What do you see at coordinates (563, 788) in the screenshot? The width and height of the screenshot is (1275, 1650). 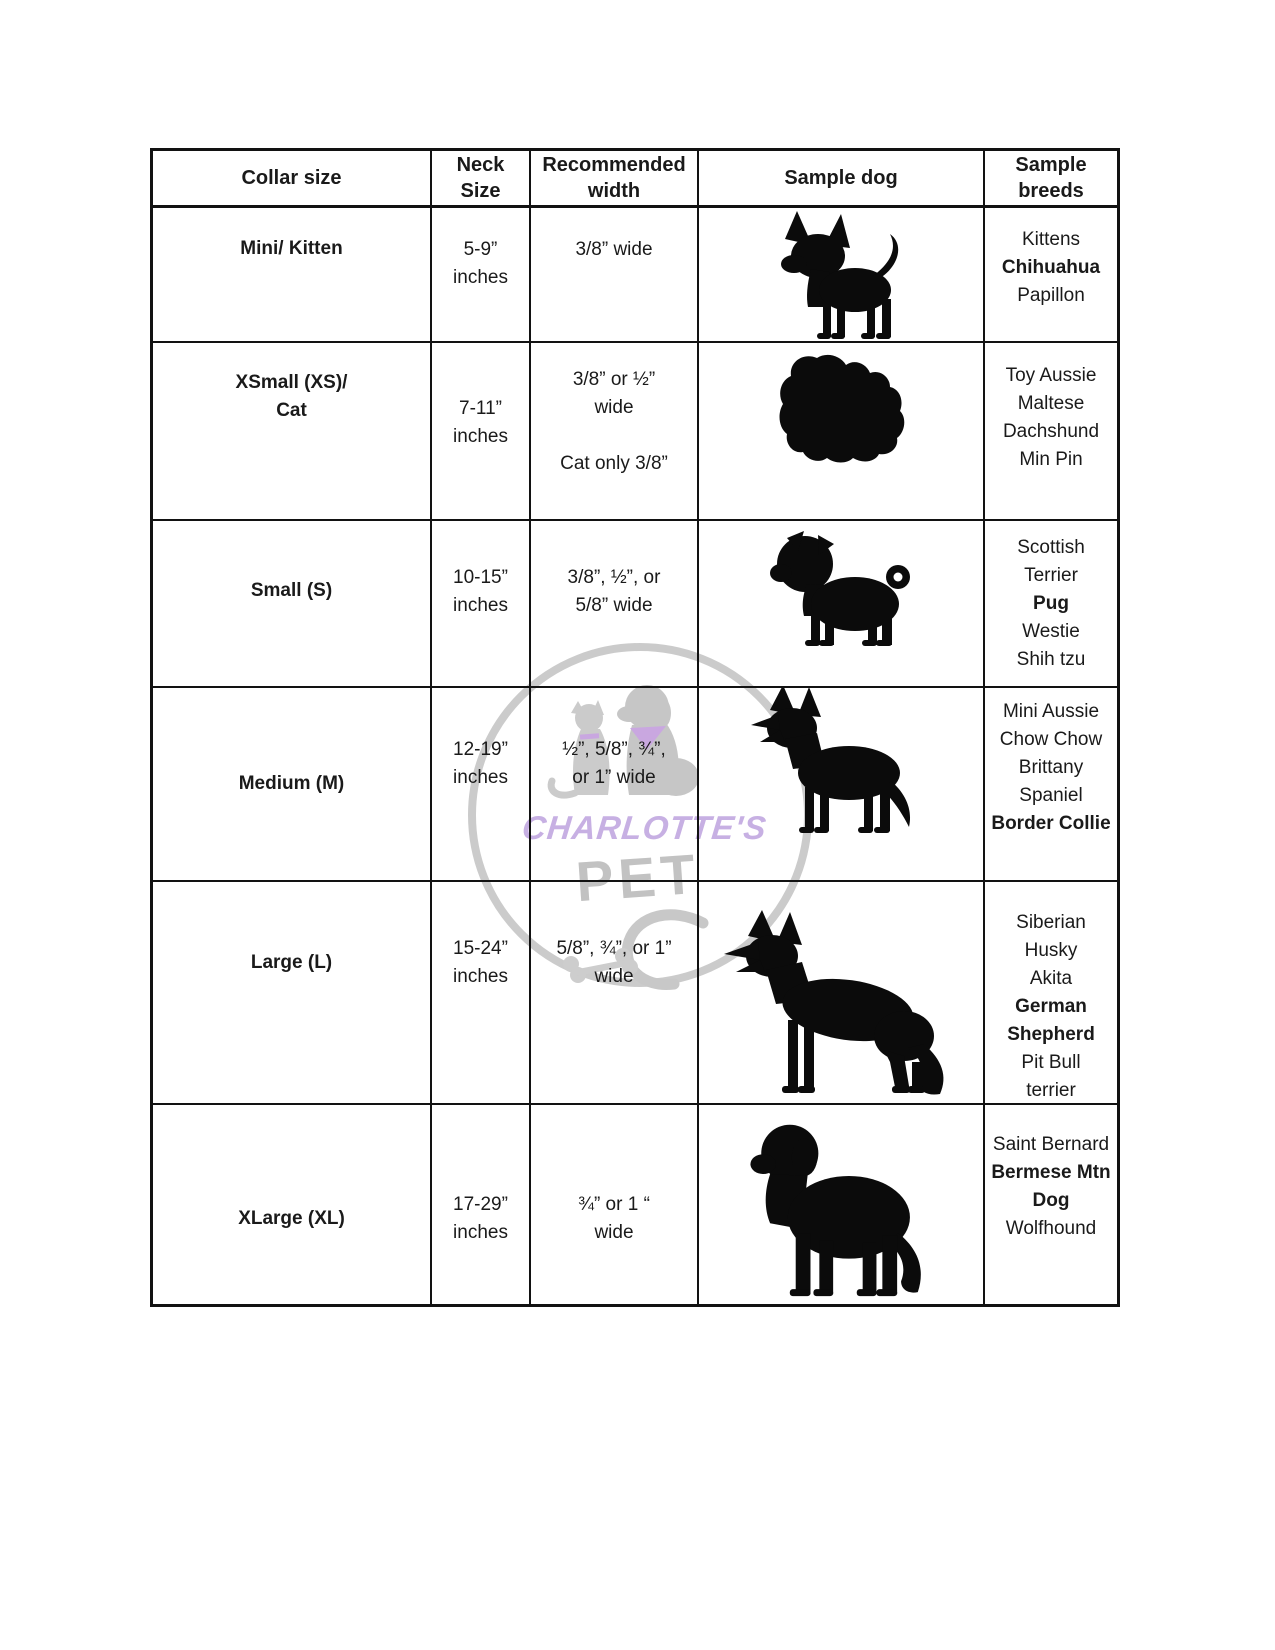 I see `cat-tail` at bounding box center [563, 788].